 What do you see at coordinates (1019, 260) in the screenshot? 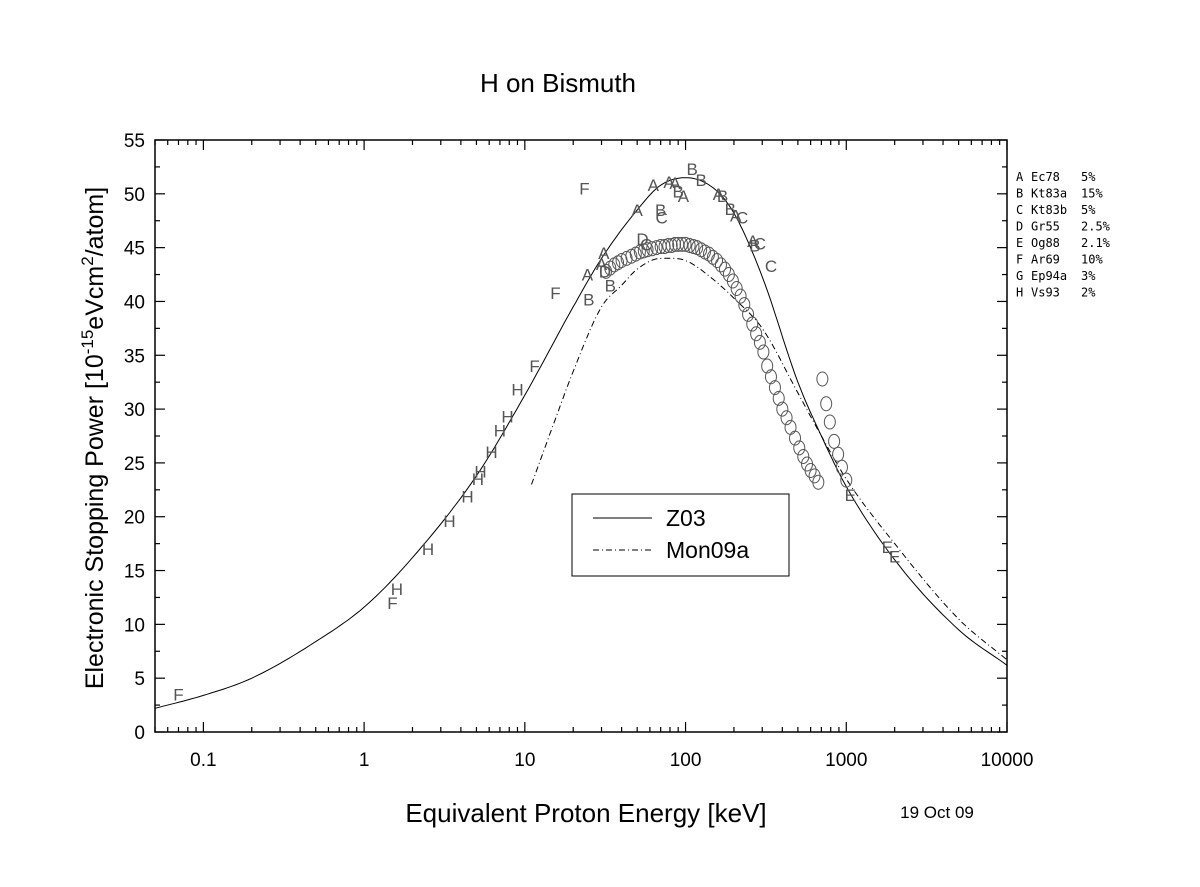
I see `key-letter: F` at bounding box center [1019, 260].